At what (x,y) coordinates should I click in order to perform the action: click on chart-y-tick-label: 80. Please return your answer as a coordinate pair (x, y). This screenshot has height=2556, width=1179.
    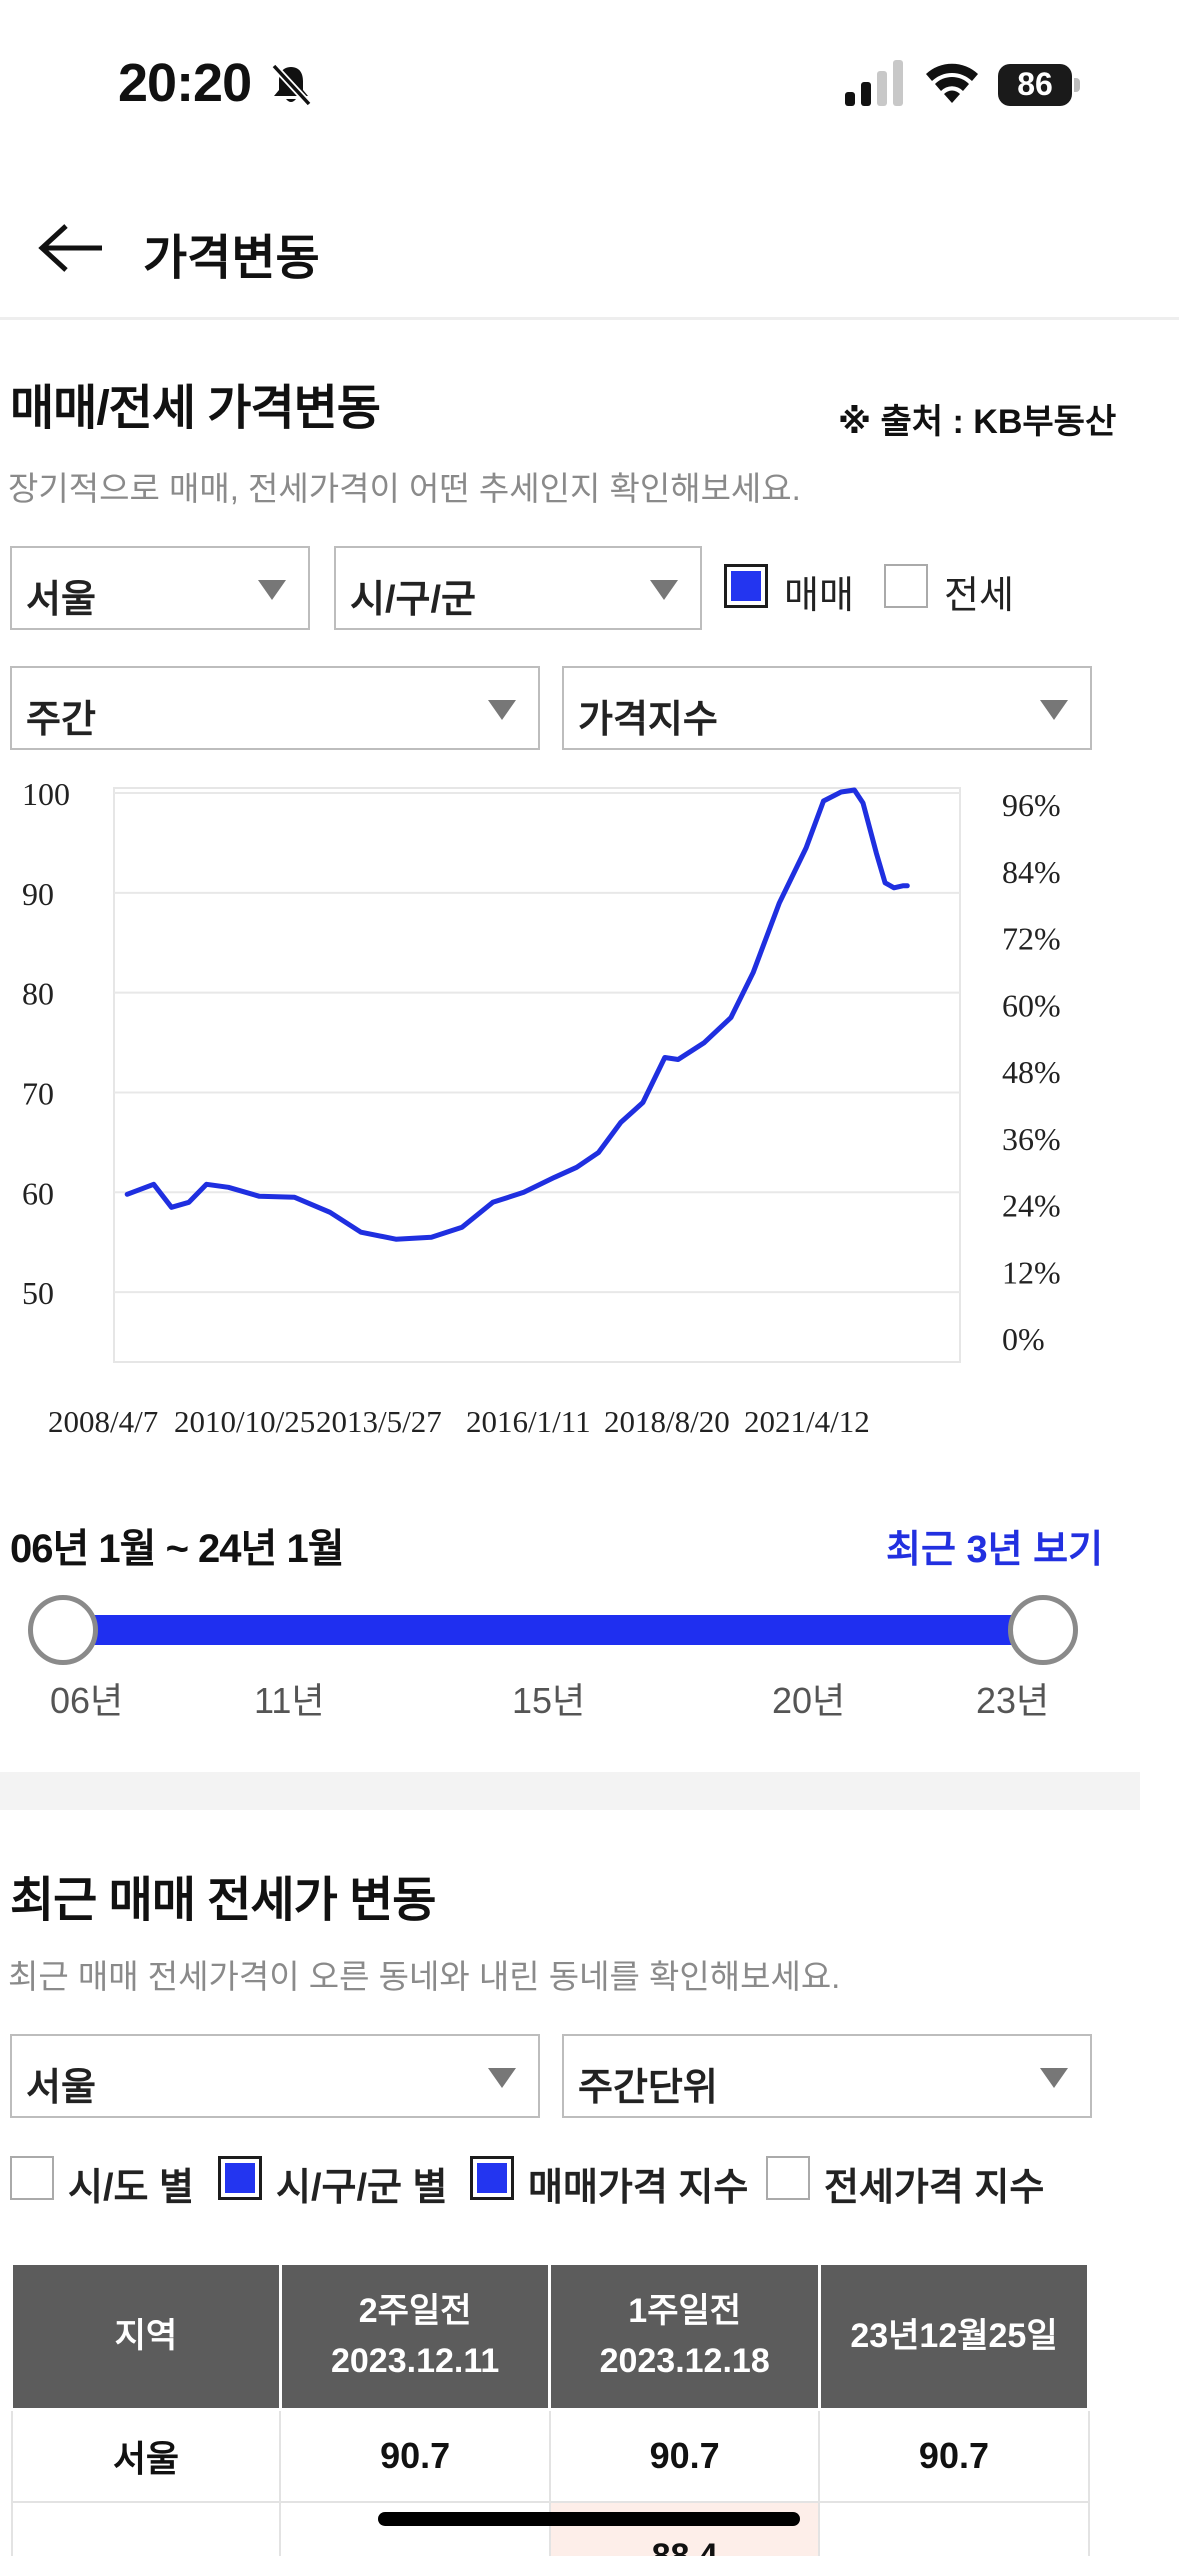
    Looking at the image, I should click on (38, 994).